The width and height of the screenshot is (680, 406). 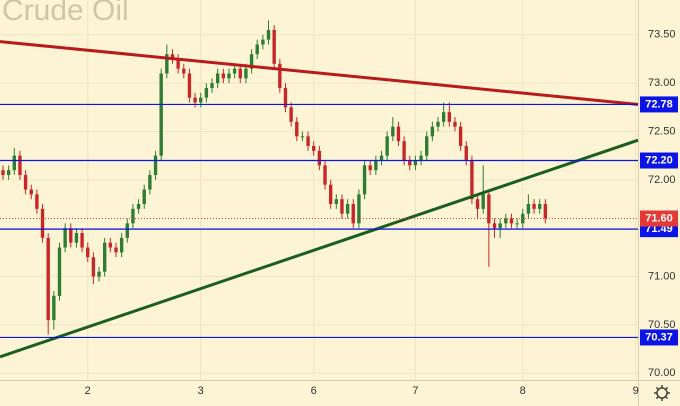 What do you see at coordinates (415, 391) in the screenshot?
I see `x-tick-label: 7` at bounding box center [415, 391].